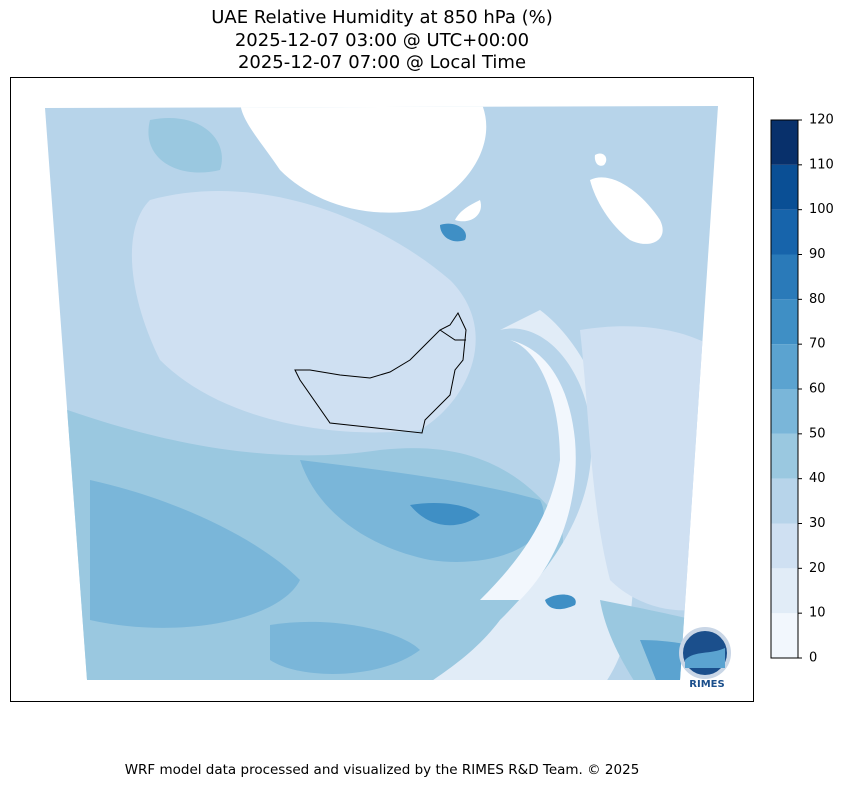 Image resolution: width=844 pixels, height=788 pixels. I want to click on colorbar-tick-label: 30, so click(817, 523).